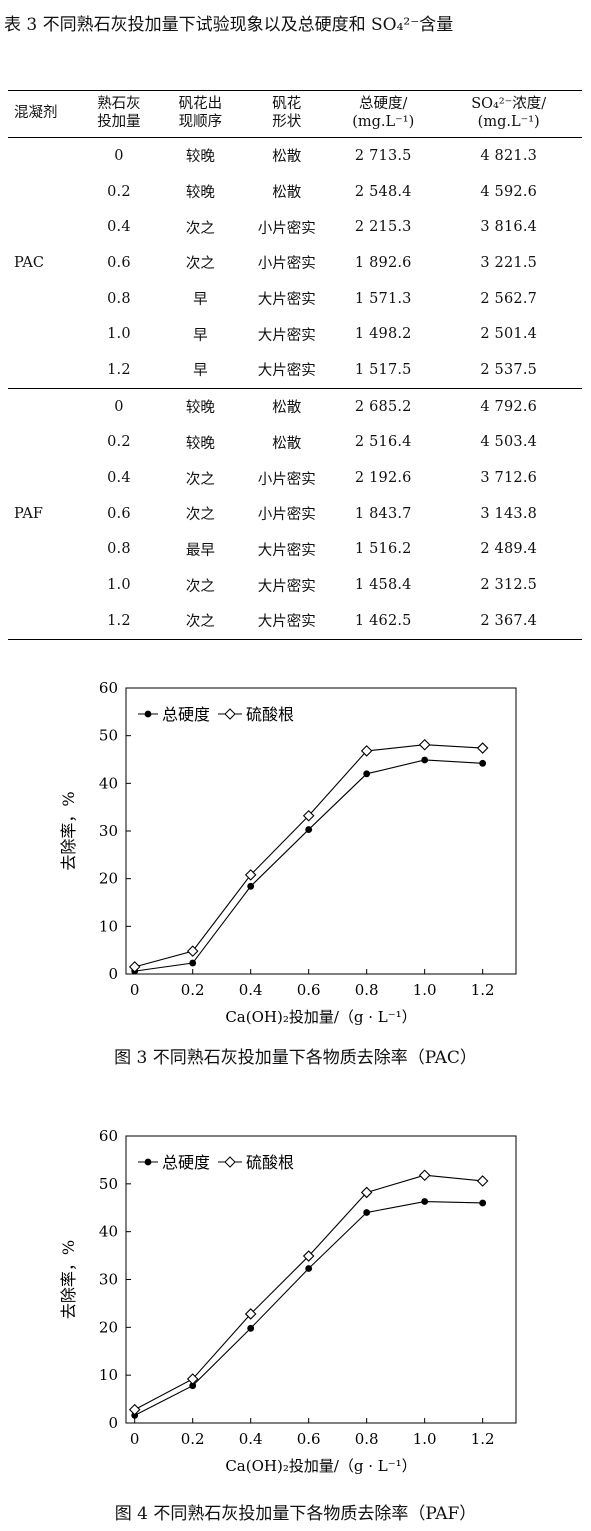 The image size is (591, 1531). Describe the element at coordinates (383, 155) in the screenshot. I see `hardness-cell: 2 713.5` at that location.